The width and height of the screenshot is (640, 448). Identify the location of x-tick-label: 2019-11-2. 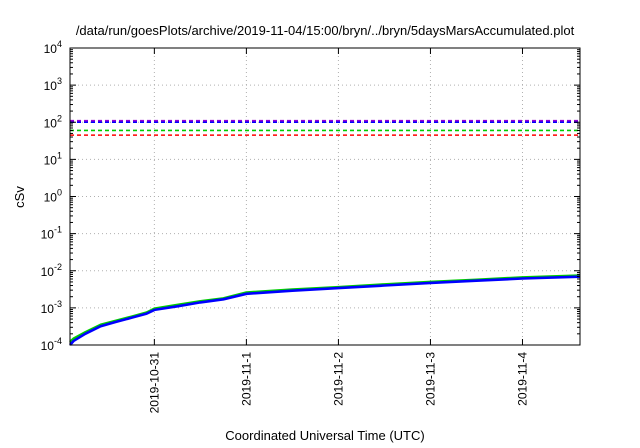
(338, 379).